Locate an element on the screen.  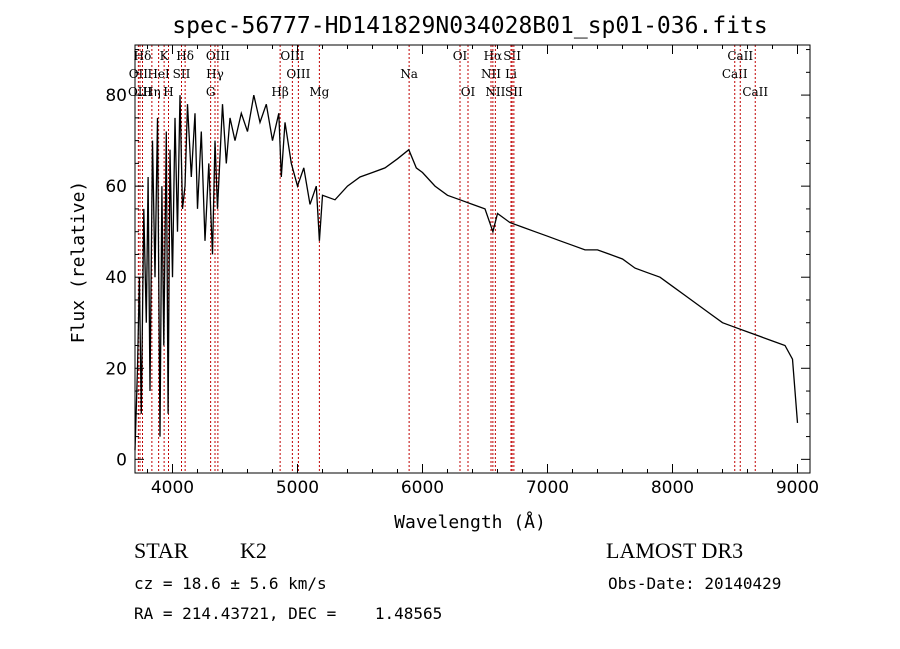
x-tick-label: 6000 is located at coordinates (422, 488).